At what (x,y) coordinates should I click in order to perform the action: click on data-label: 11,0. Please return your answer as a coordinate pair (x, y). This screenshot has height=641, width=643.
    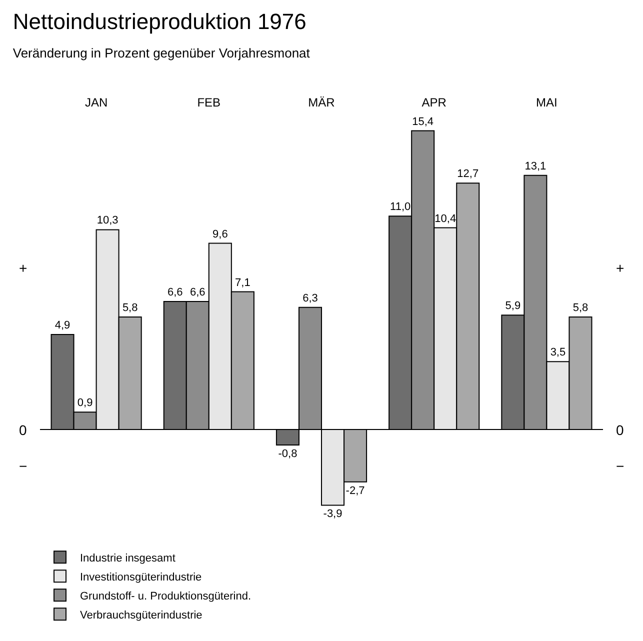
    Looking at the image, I should click on (400, 207).